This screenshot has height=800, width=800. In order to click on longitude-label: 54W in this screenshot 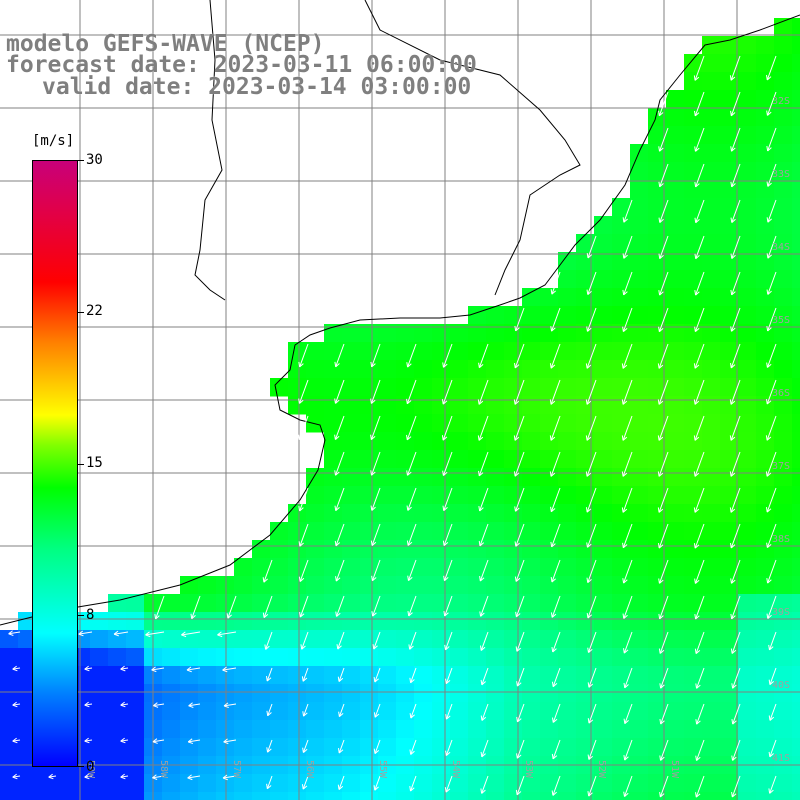, I will do `click(455, 769)`.